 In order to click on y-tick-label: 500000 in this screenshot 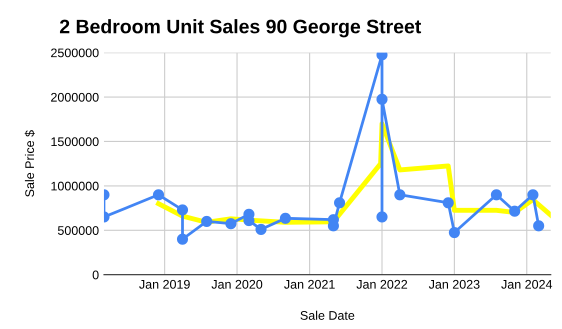, I will do `click(78, 230)`.